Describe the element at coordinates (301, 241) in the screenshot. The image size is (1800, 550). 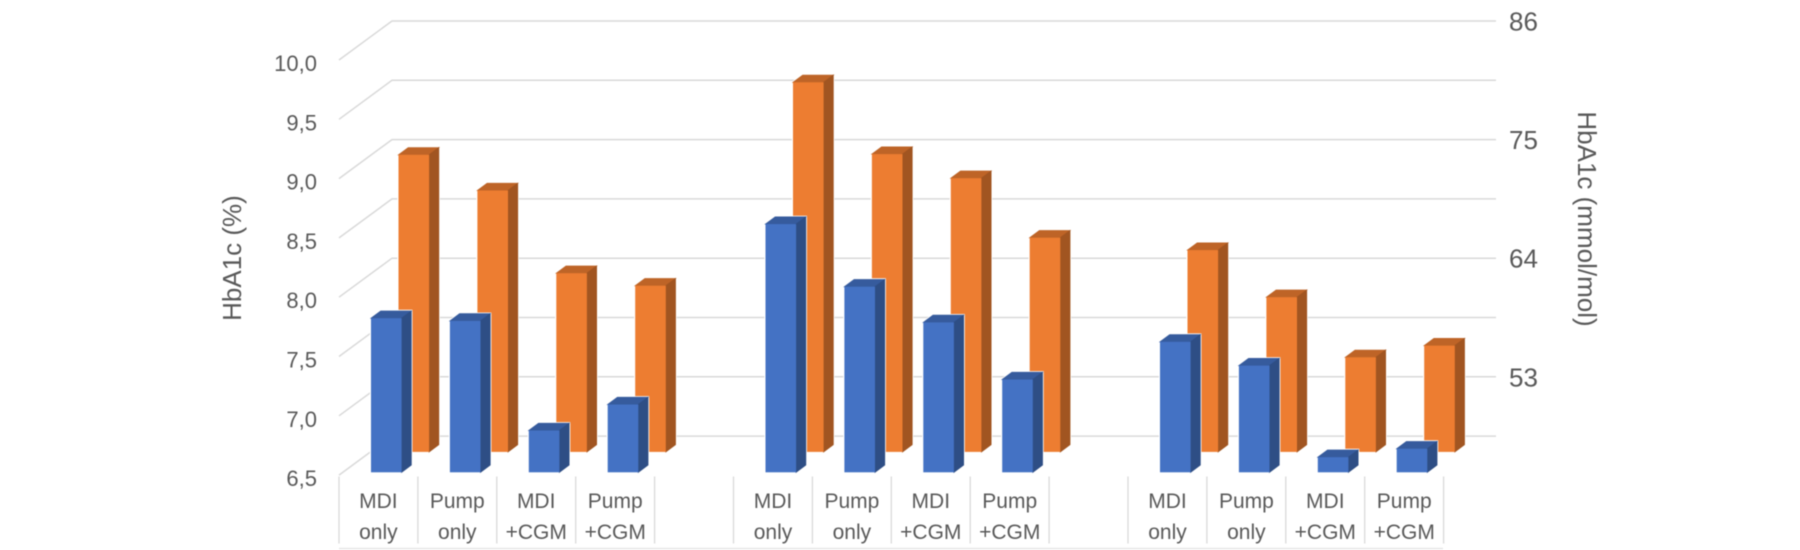
I see `svg-text: 8,5` at that location.